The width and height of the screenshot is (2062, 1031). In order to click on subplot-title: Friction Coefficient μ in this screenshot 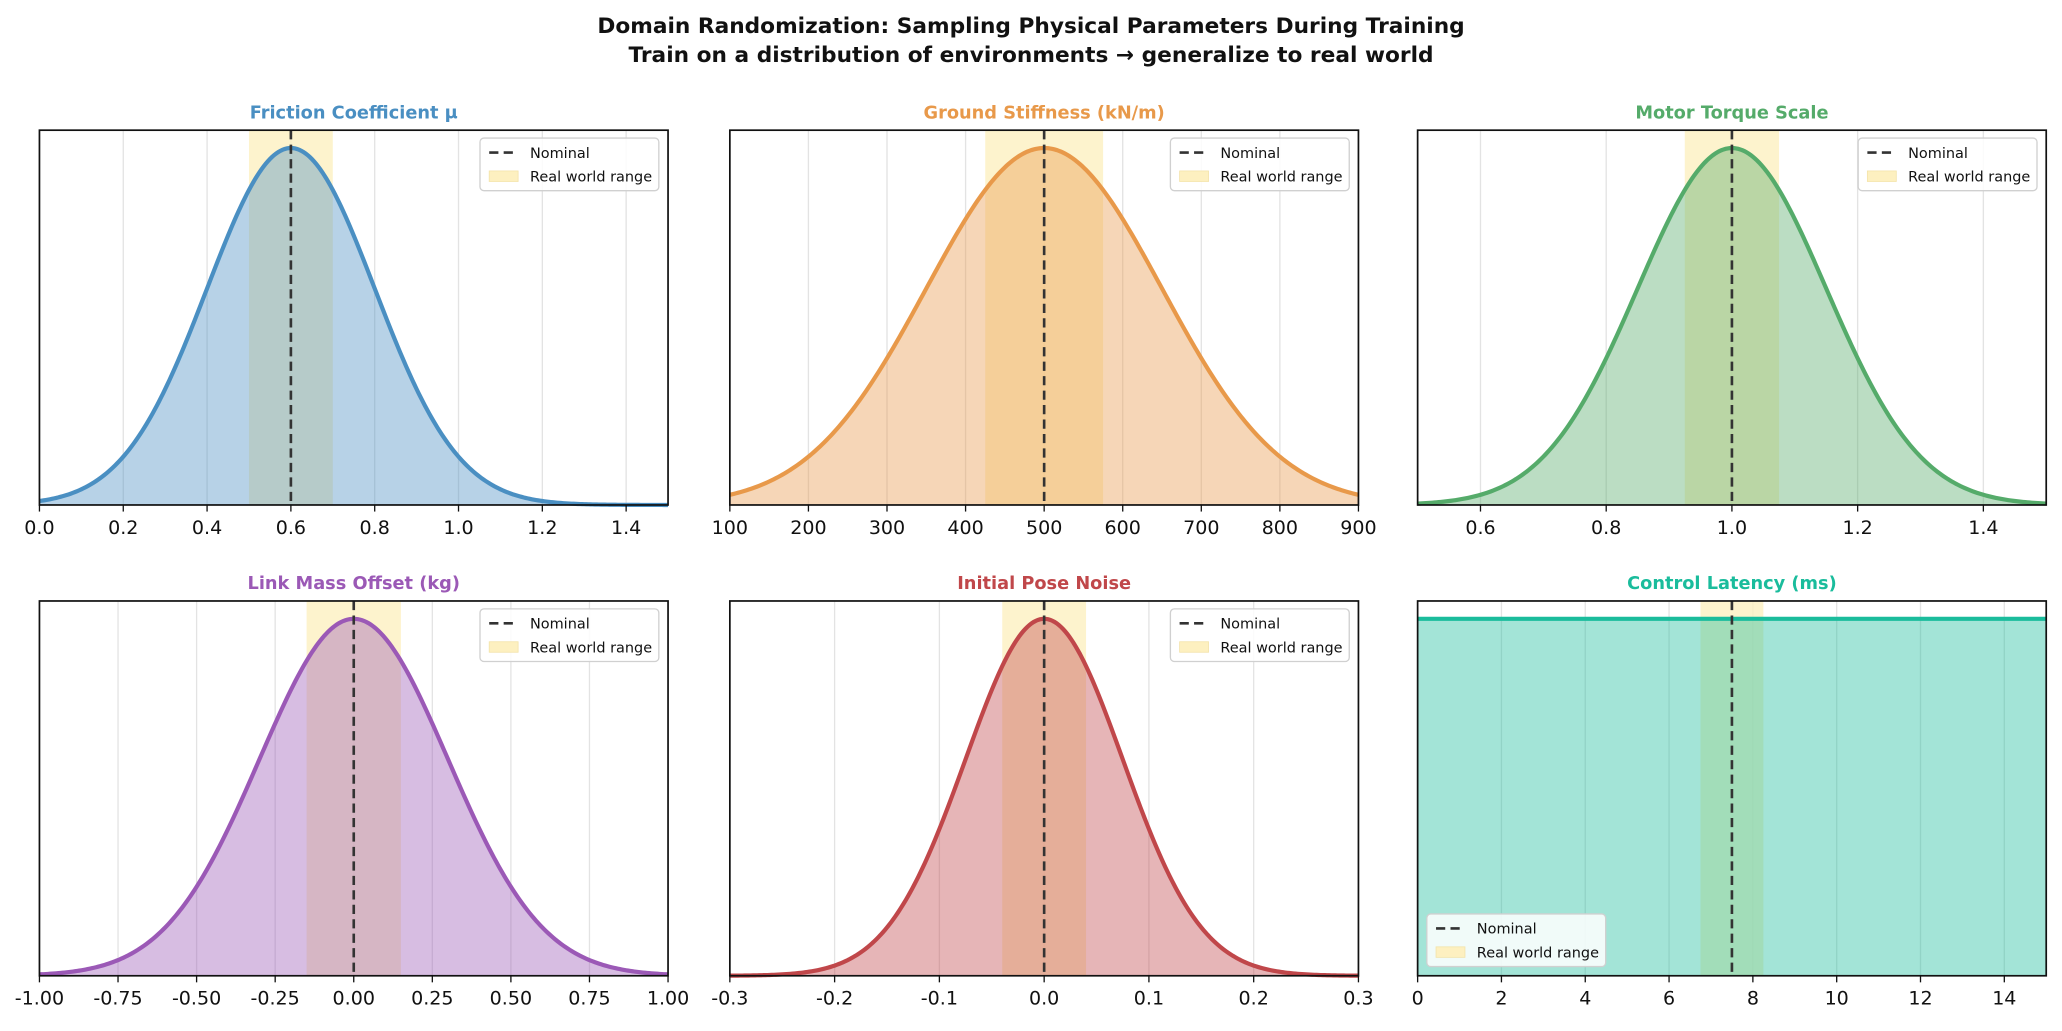, I will do `click(354, 113)`.